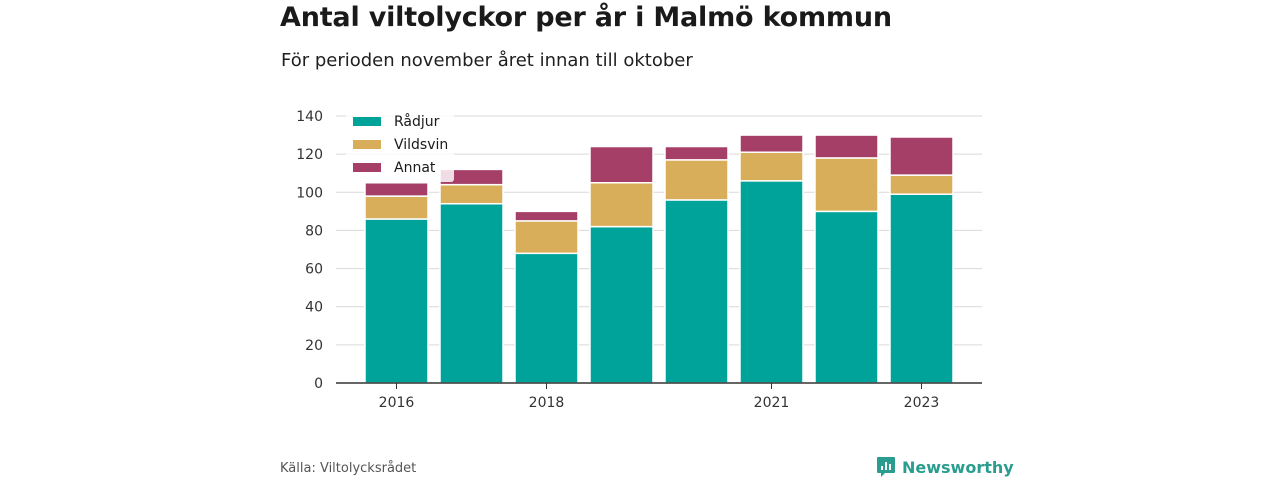  What do you see at coordinates (772, 403) in the screenshot?
I see `x-tick-label: 2021` at bounding box center [772, 403].